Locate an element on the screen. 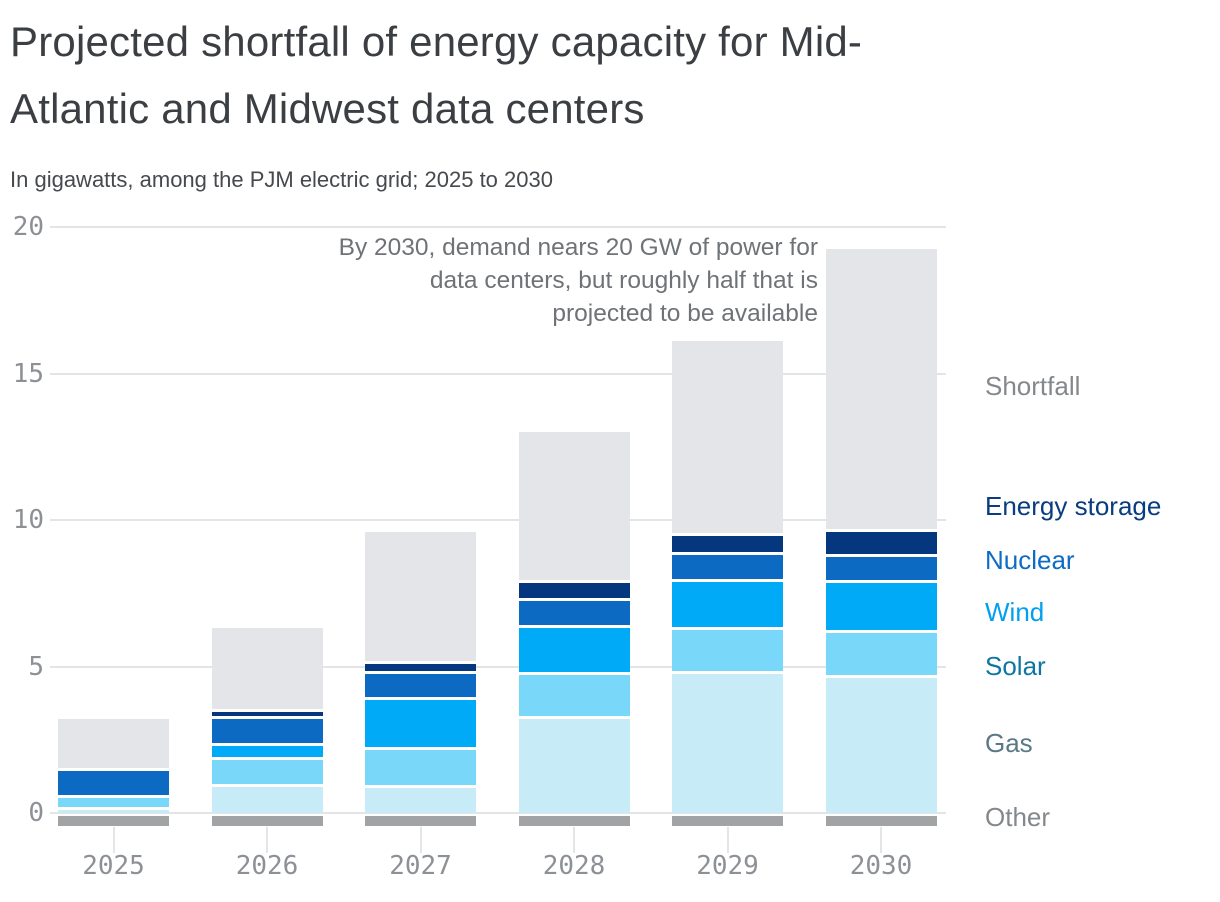 The width and height of the screenshot is (1220, 902). annotation-line-2: data centers, but roughly half that is is located at coordinates (623, 280).